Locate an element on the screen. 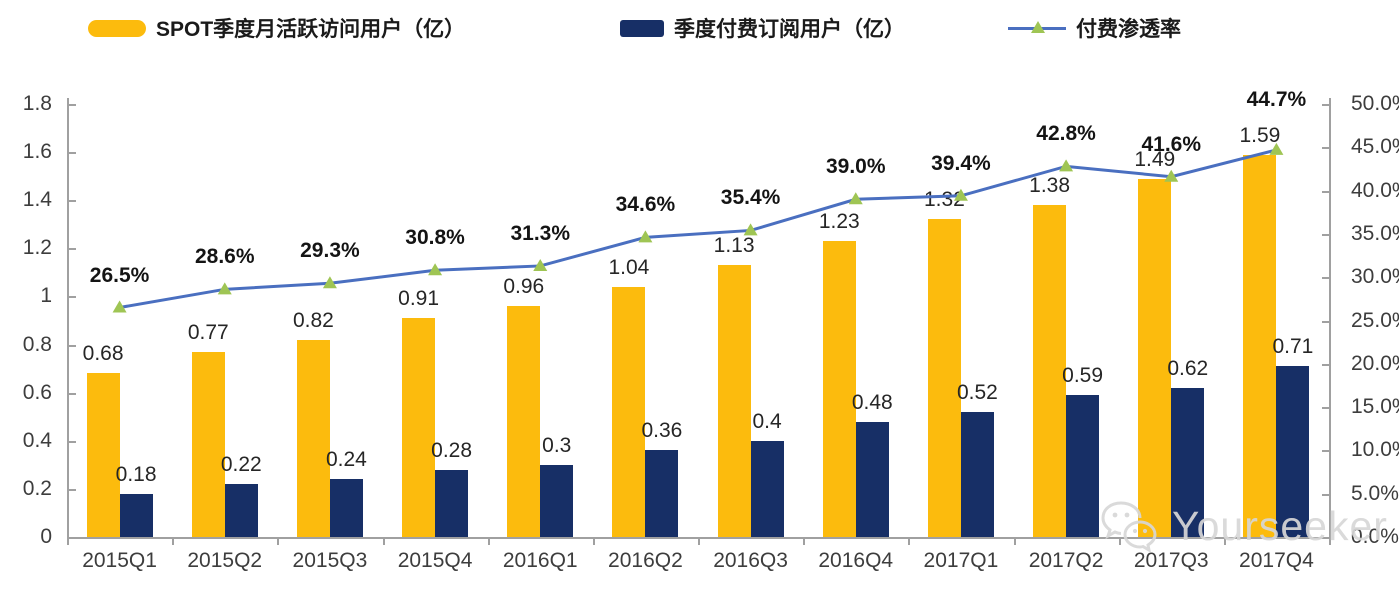 The width and height of the screenshot is (1399, 596). penetration-label: 44.7% is located at coordinates (1276, 99).